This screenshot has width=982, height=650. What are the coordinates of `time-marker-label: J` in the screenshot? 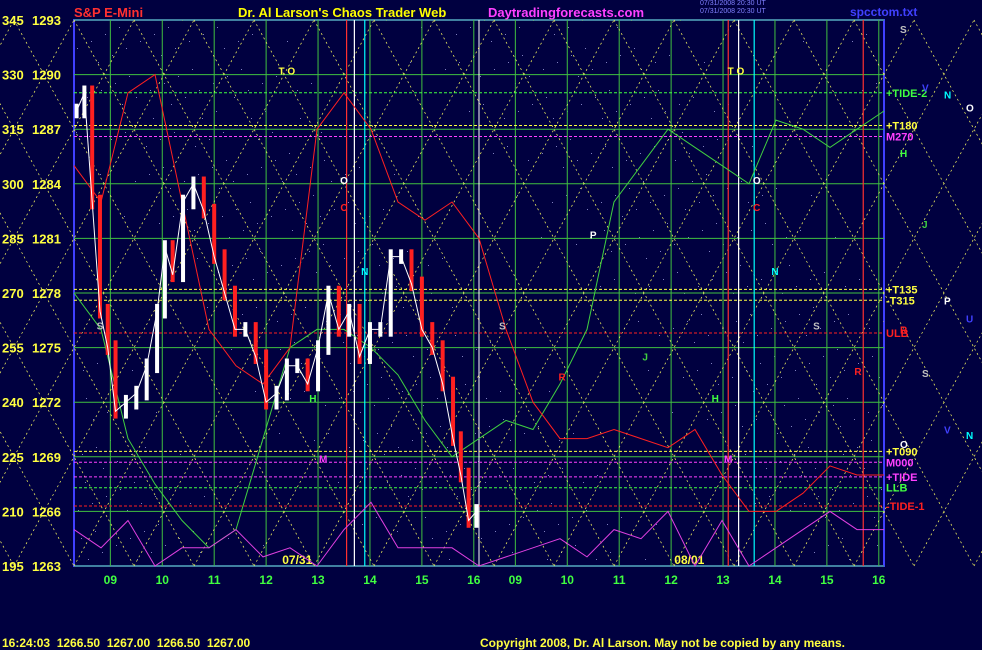 It's located at (645, 357).